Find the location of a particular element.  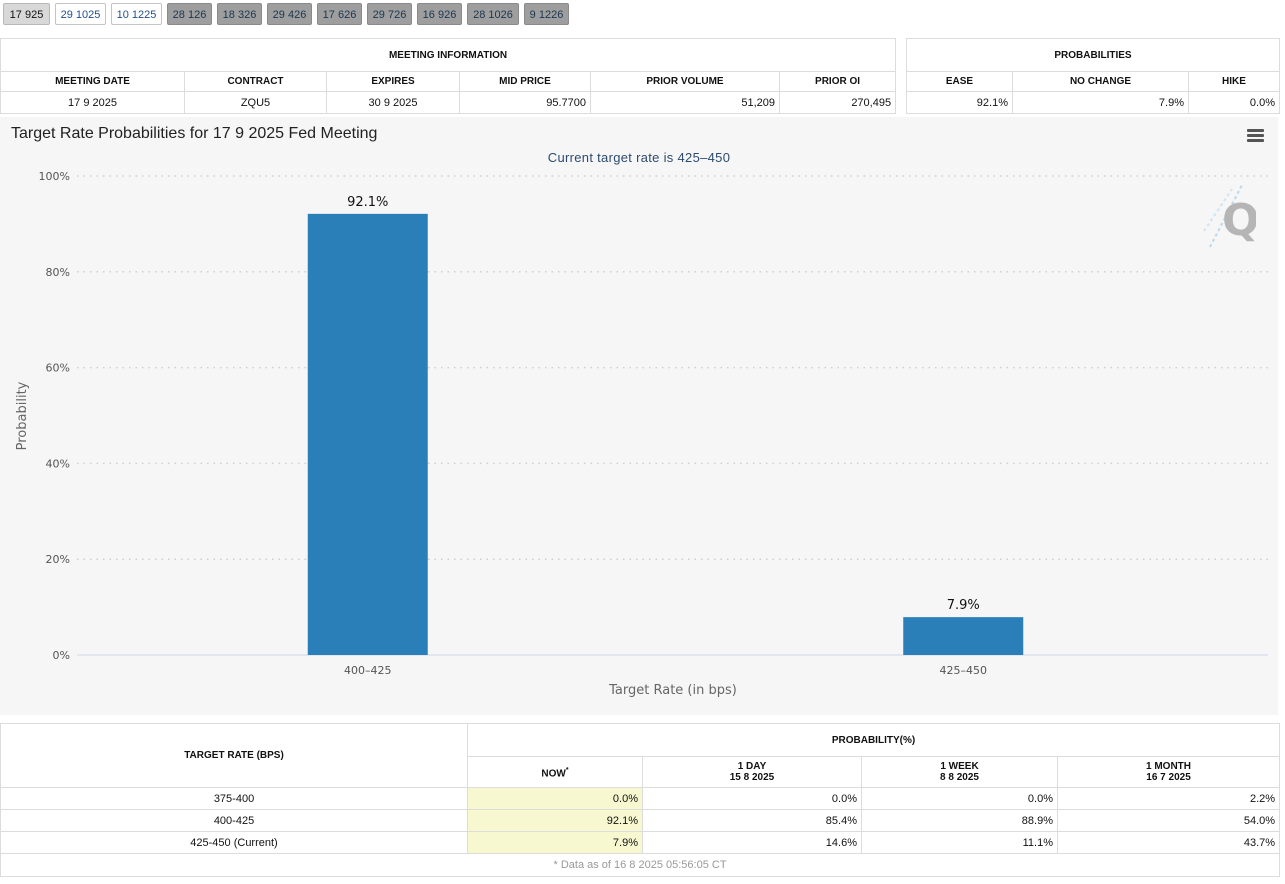

tab-meeting-0: 17 925 is located at coordinates (26, 14).